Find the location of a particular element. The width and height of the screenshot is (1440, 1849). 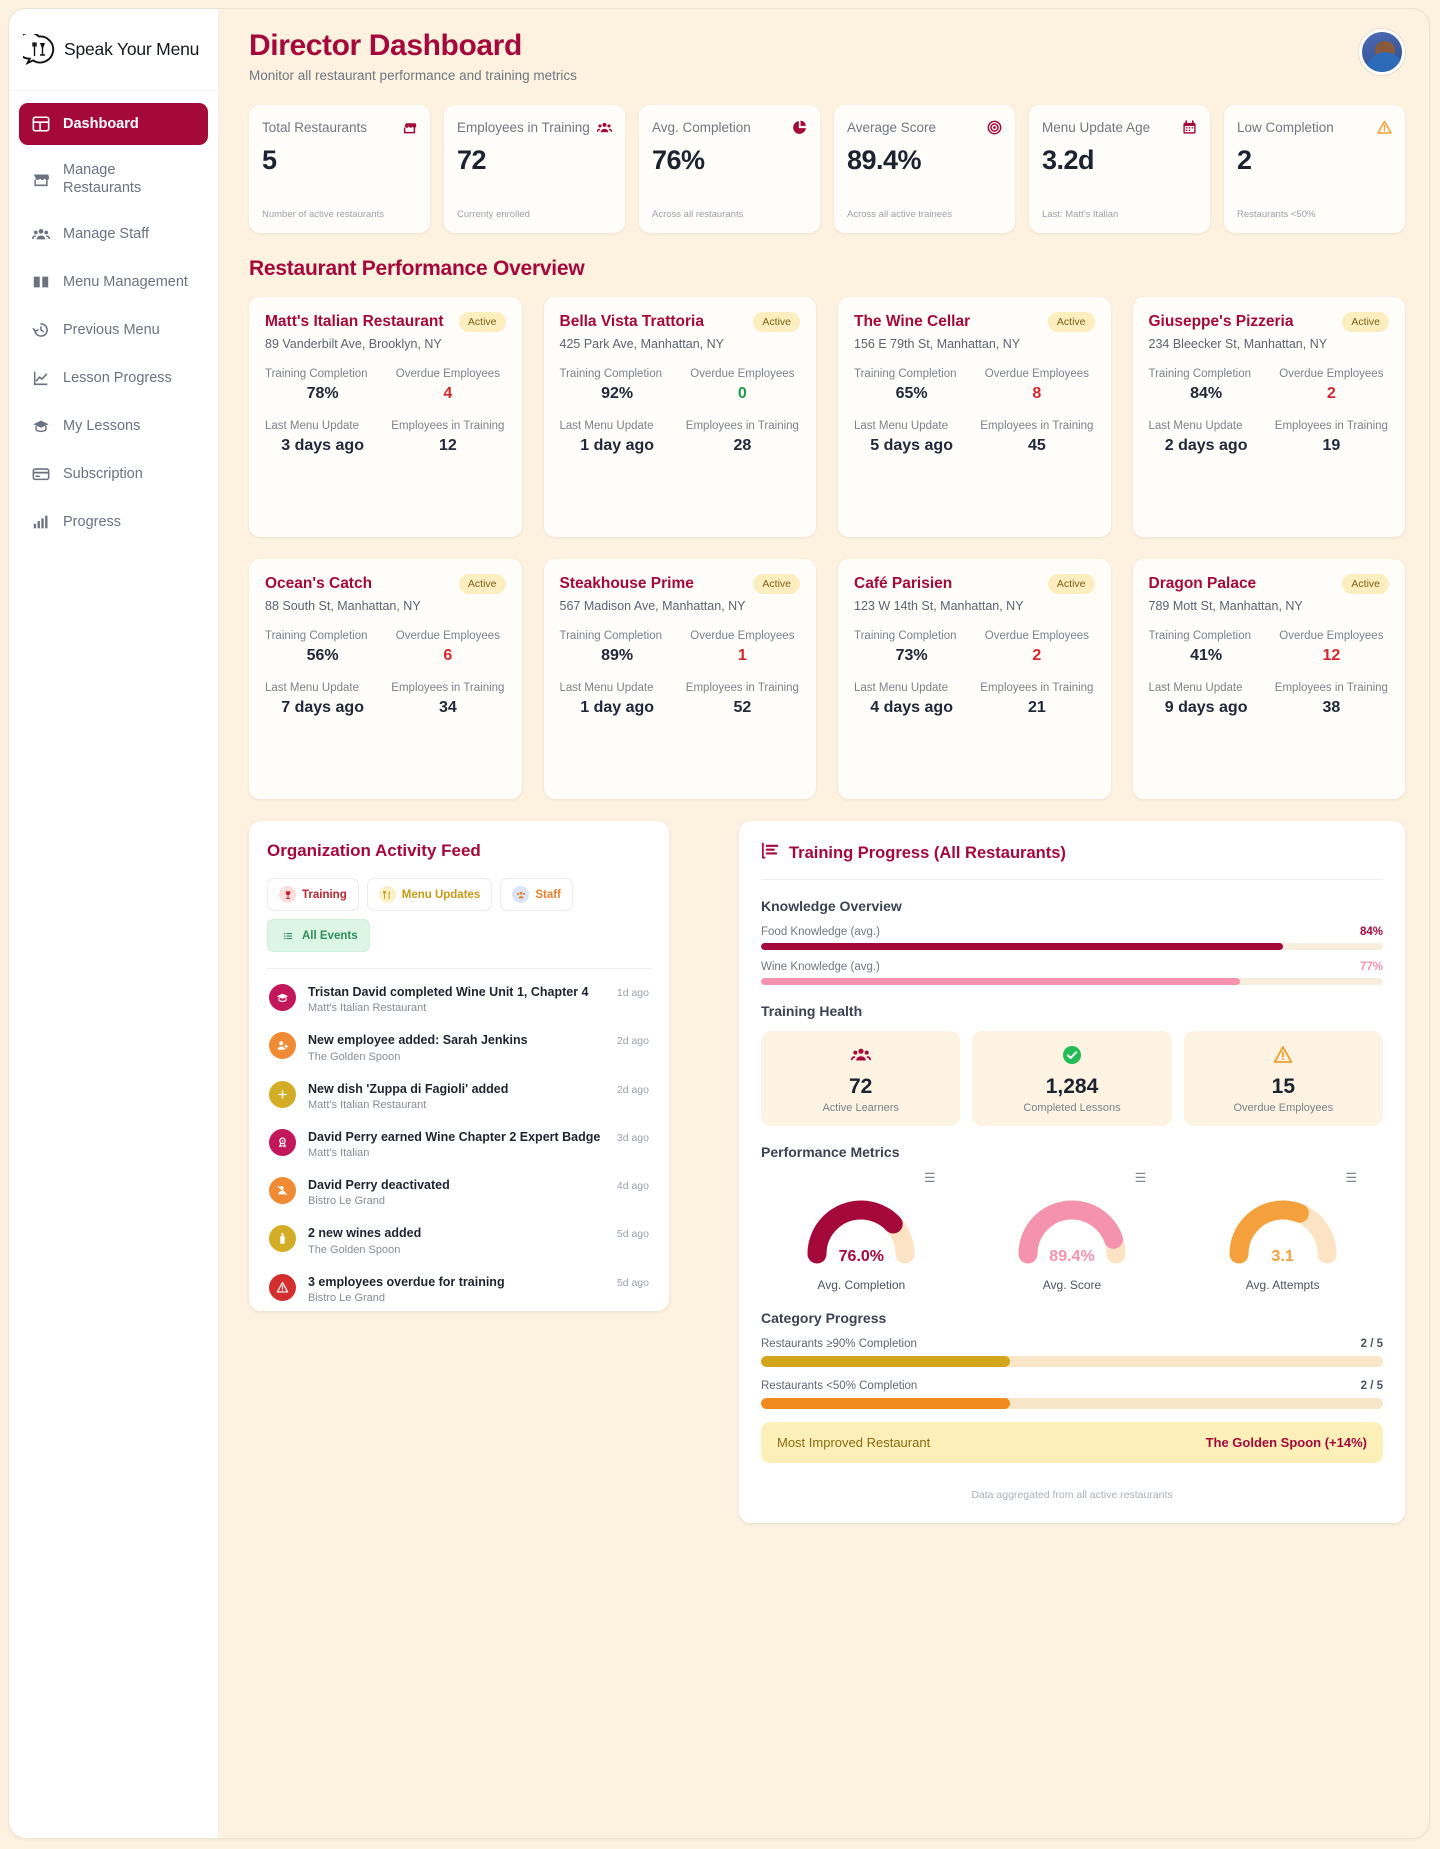

sidebar-item-previous-menu: Previous Menu is located at coordinates (113, 330).